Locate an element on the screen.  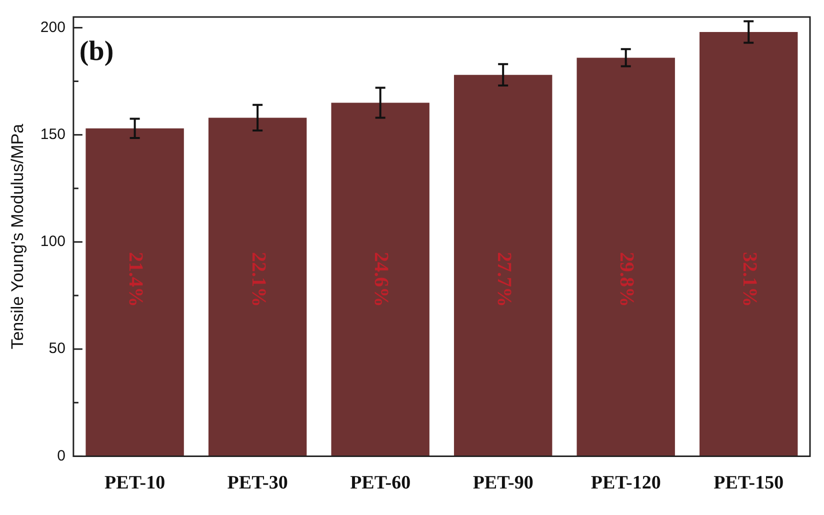
y-tick-label: 0 is located at coordinates (61, 455).